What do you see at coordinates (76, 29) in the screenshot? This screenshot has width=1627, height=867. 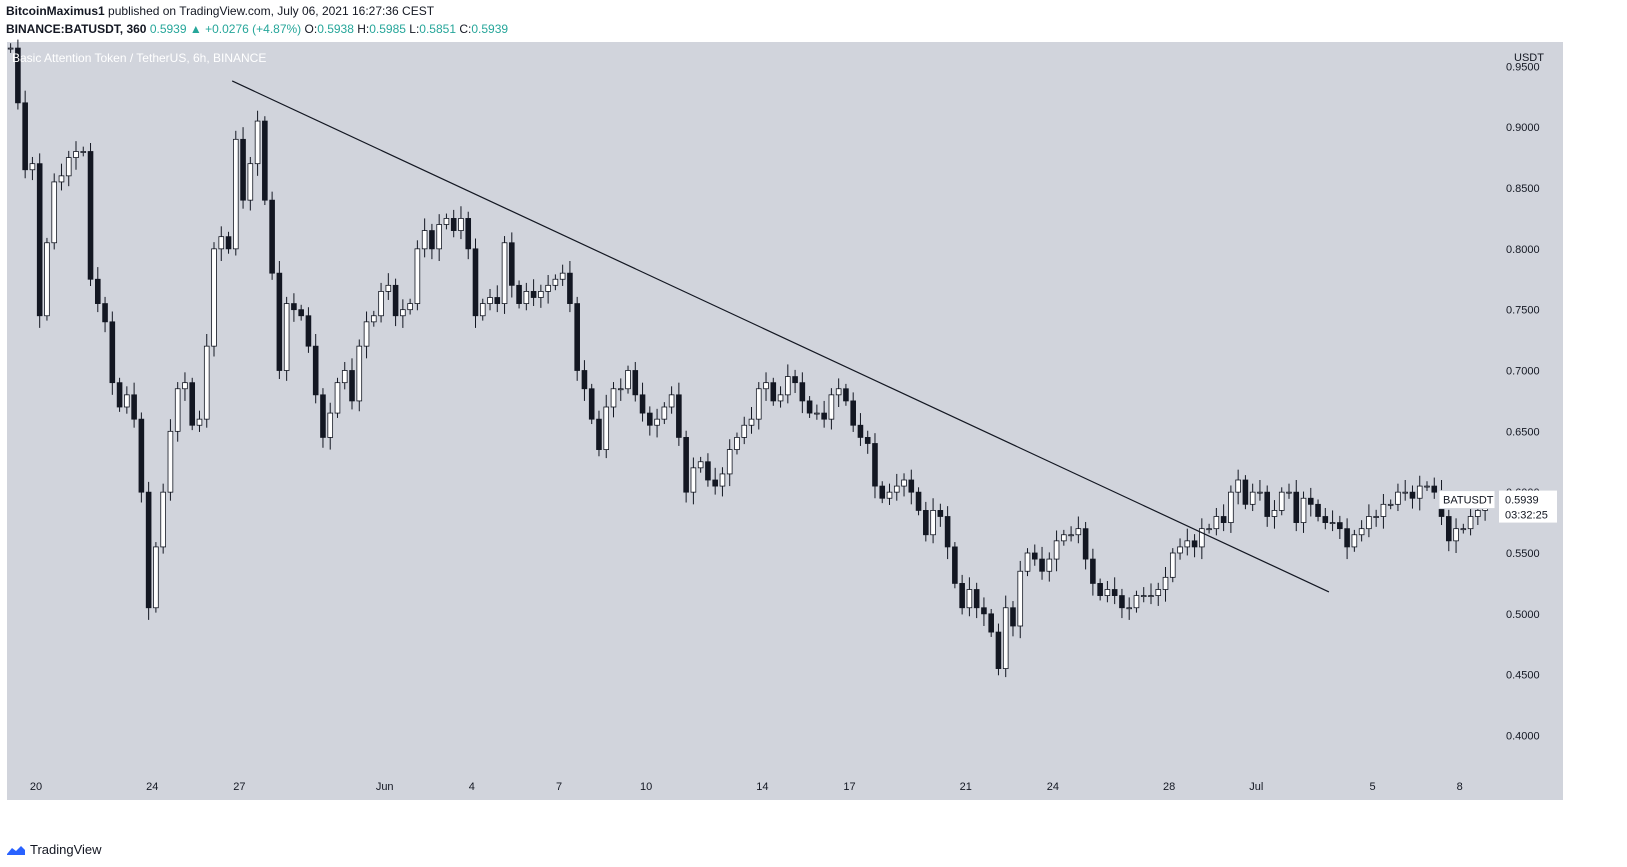 I see `symbol-label: BINANCE:BATUSDT, 360` at bounding box center [76, 29].